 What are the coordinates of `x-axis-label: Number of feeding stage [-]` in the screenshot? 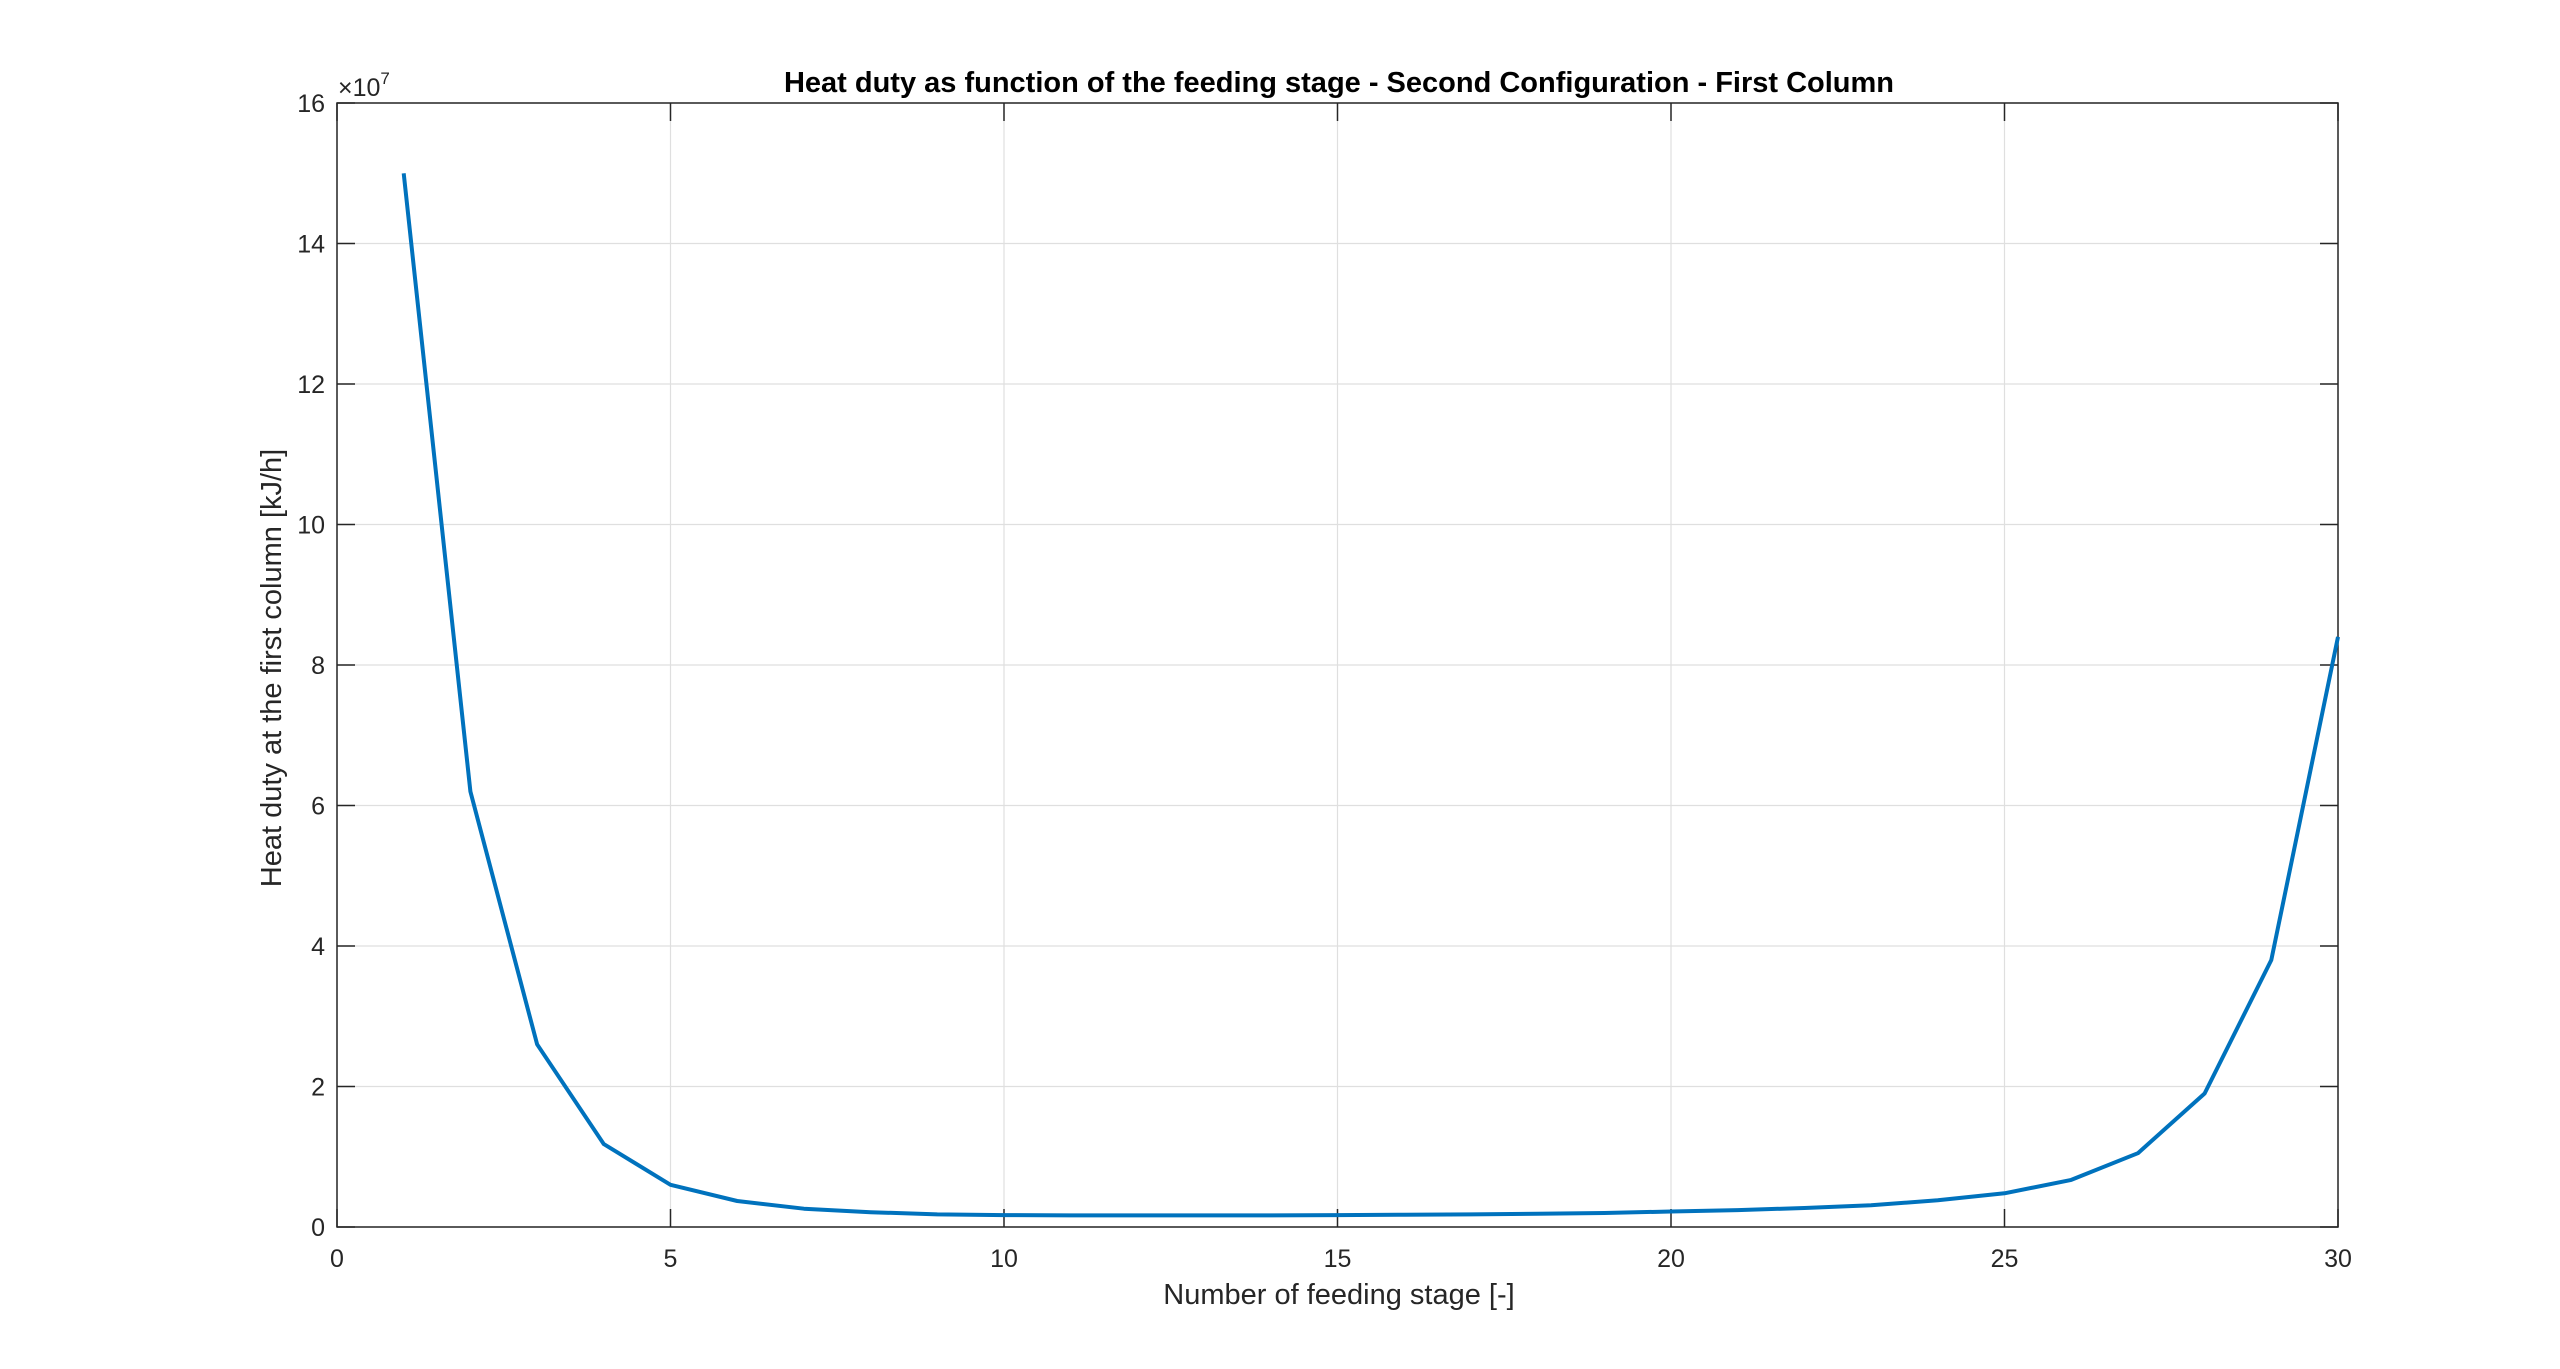 It's located at (1338, 1295).